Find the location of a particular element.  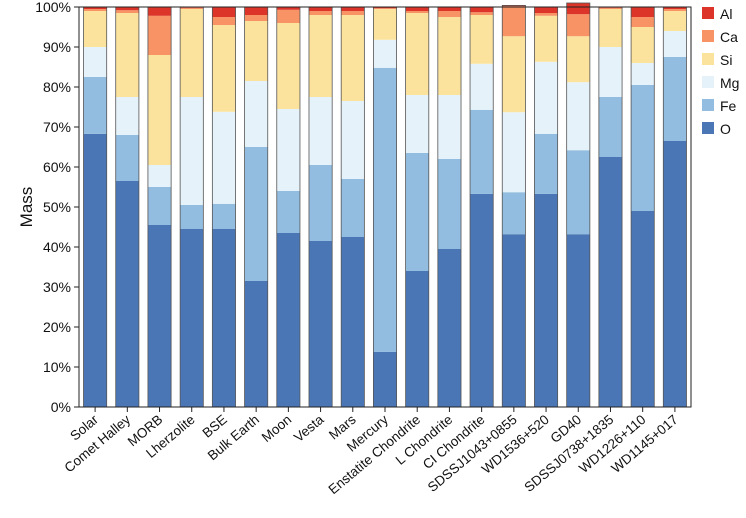

legend-swatch-al is located at coordinates (708, 13).